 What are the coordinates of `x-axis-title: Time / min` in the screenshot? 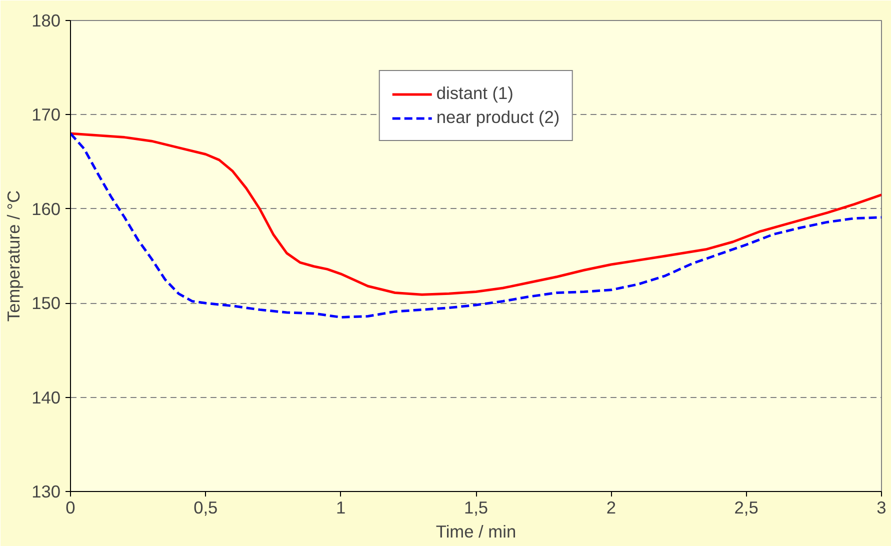 It's located at (476, 532).